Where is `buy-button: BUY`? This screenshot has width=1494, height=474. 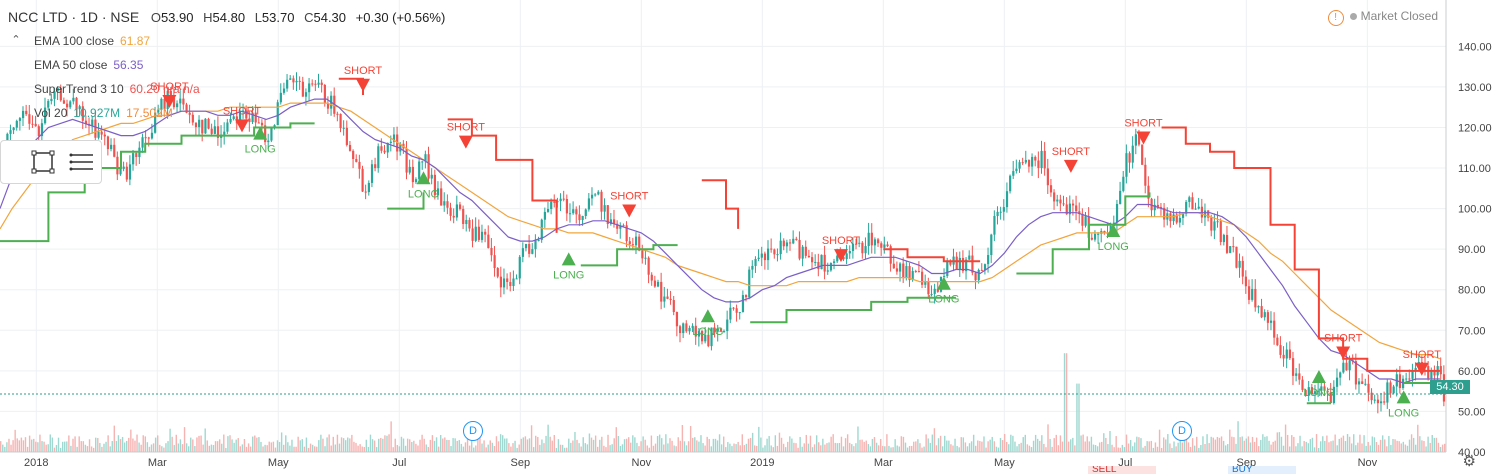 buy-button: BUY is located at coordinates (1262, 470).